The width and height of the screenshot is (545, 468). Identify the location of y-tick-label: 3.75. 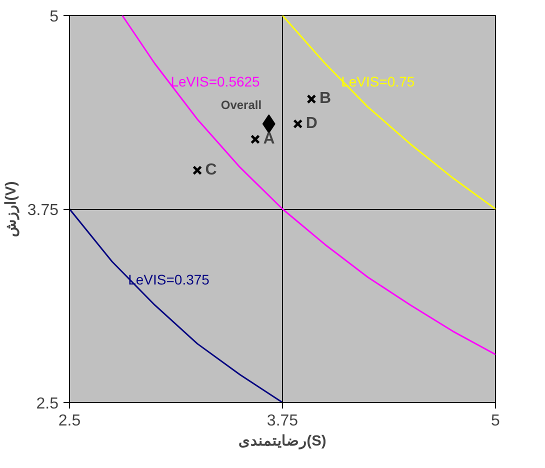
(43, 210).